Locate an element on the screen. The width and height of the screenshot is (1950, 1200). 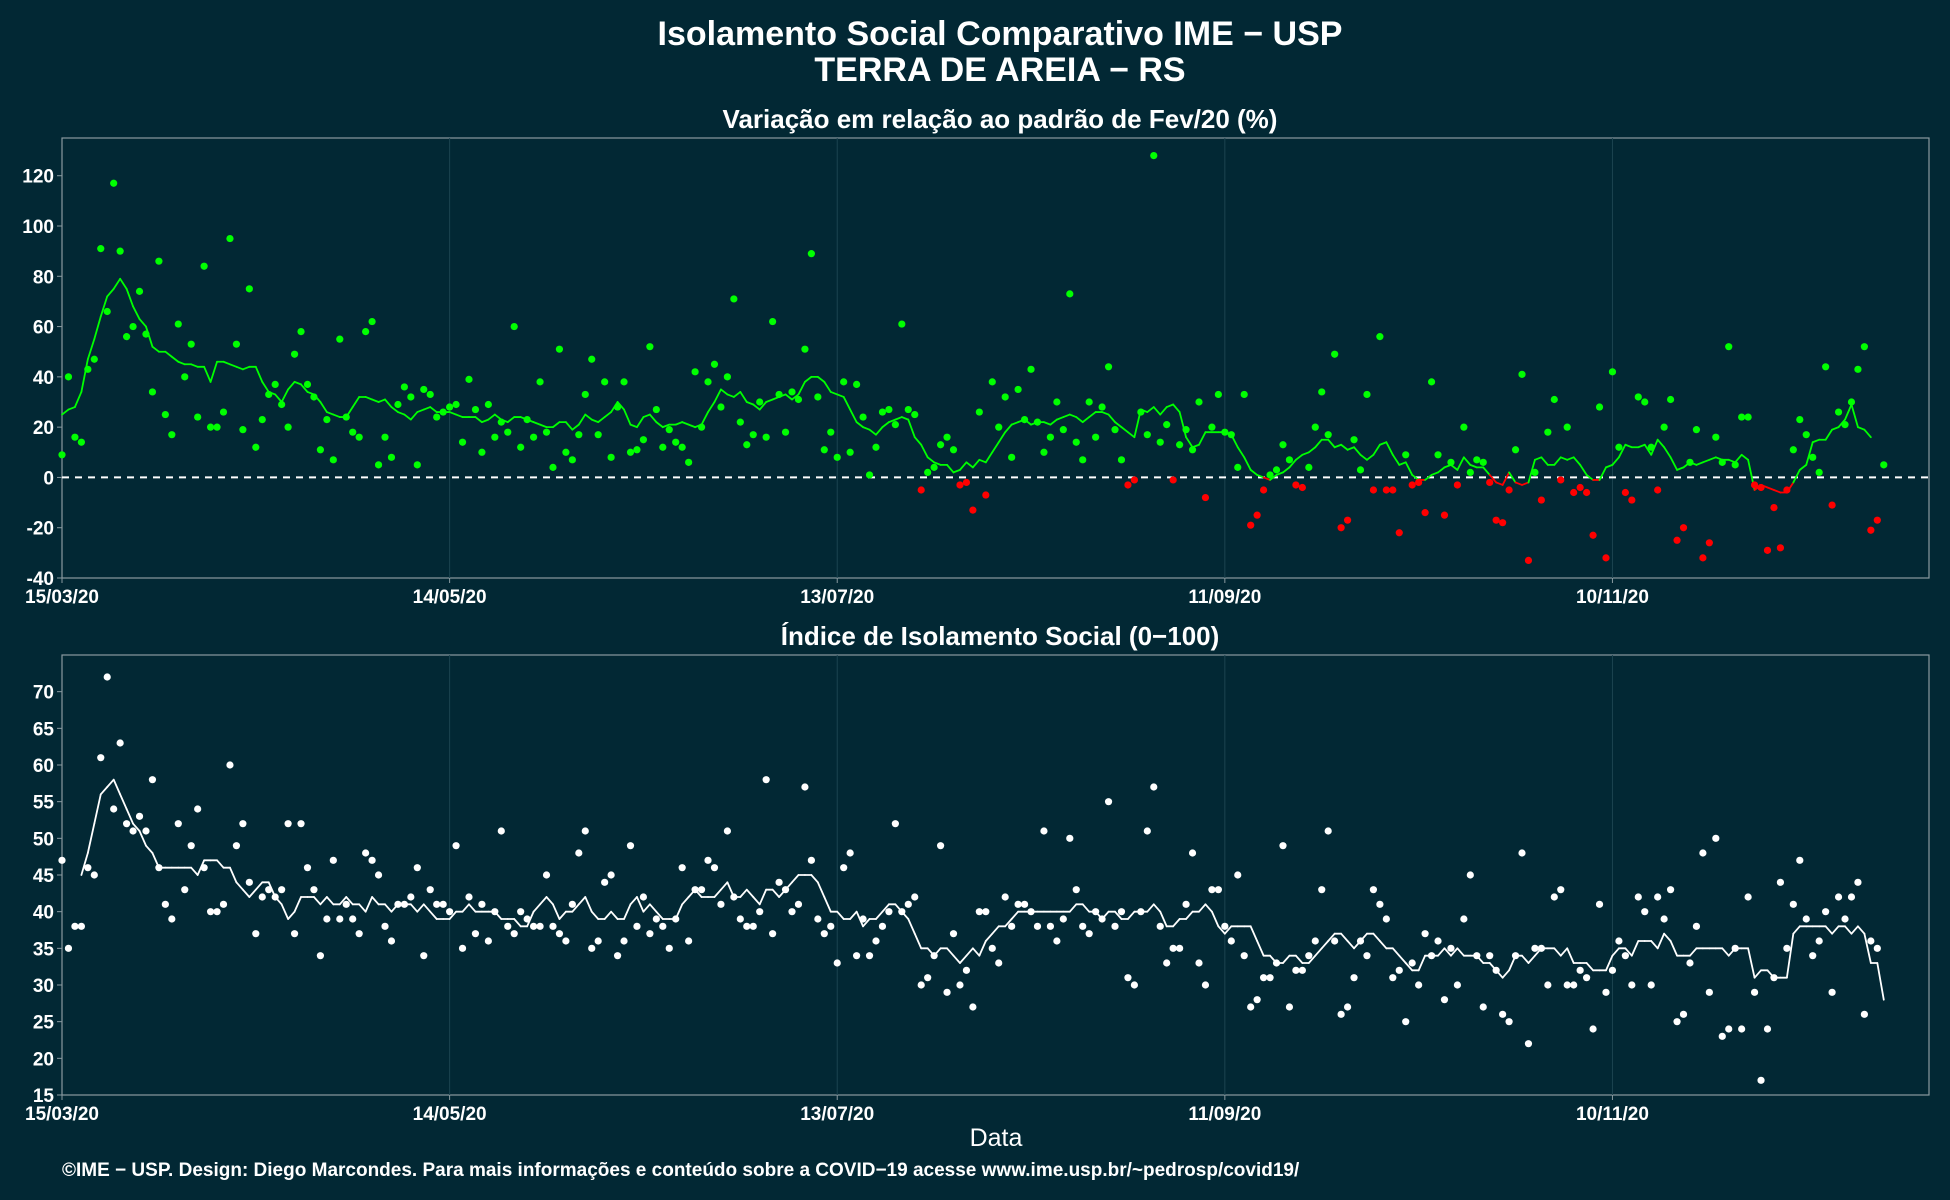
variation-y-tick-label: 120 is located at coordinates (38, 177).